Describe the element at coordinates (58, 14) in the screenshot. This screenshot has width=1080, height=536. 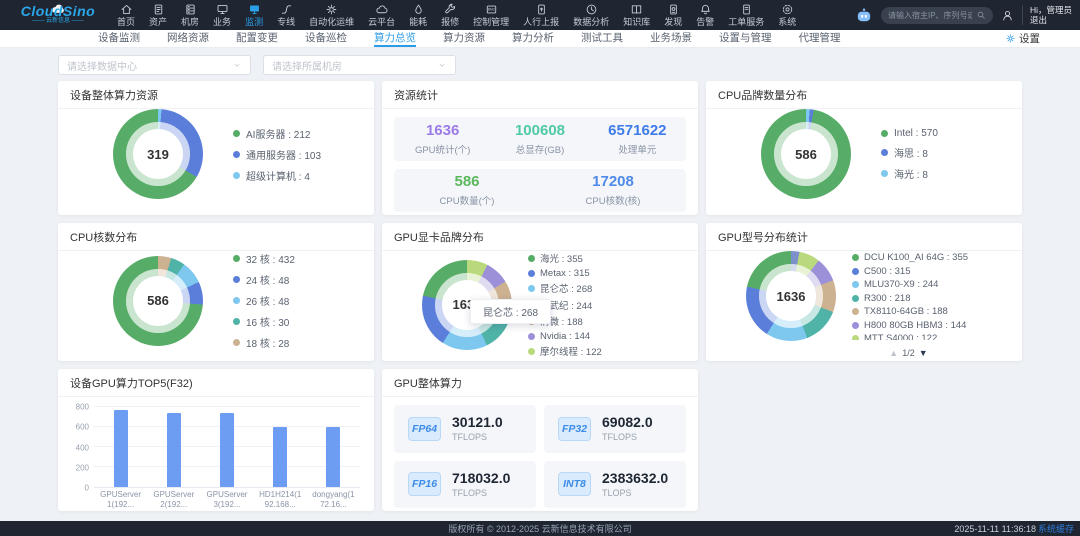
I see `logo: CloudSino 云新信息` at that location.